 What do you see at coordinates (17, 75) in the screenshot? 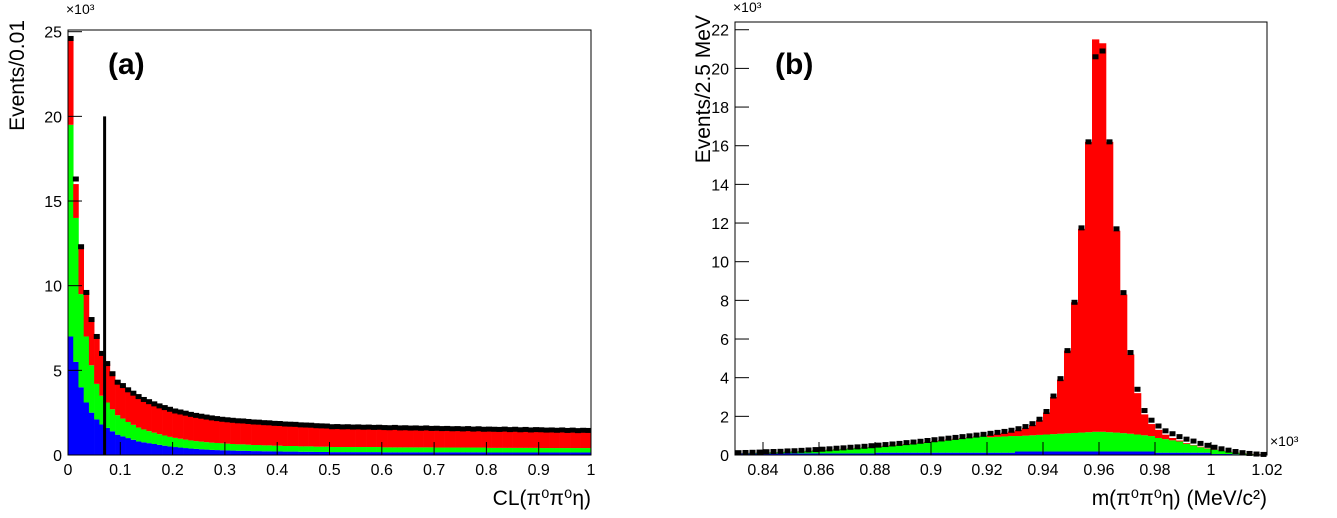
I see `y-axis-label: Events/0.01` at bounding box center [17, 75].